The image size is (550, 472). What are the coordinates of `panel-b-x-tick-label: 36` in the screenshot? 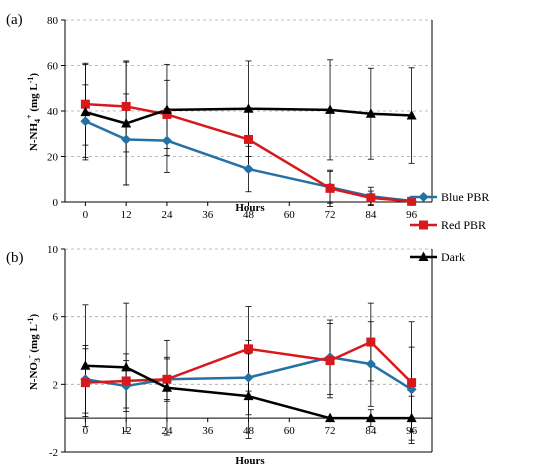 It's located at (208, 431).